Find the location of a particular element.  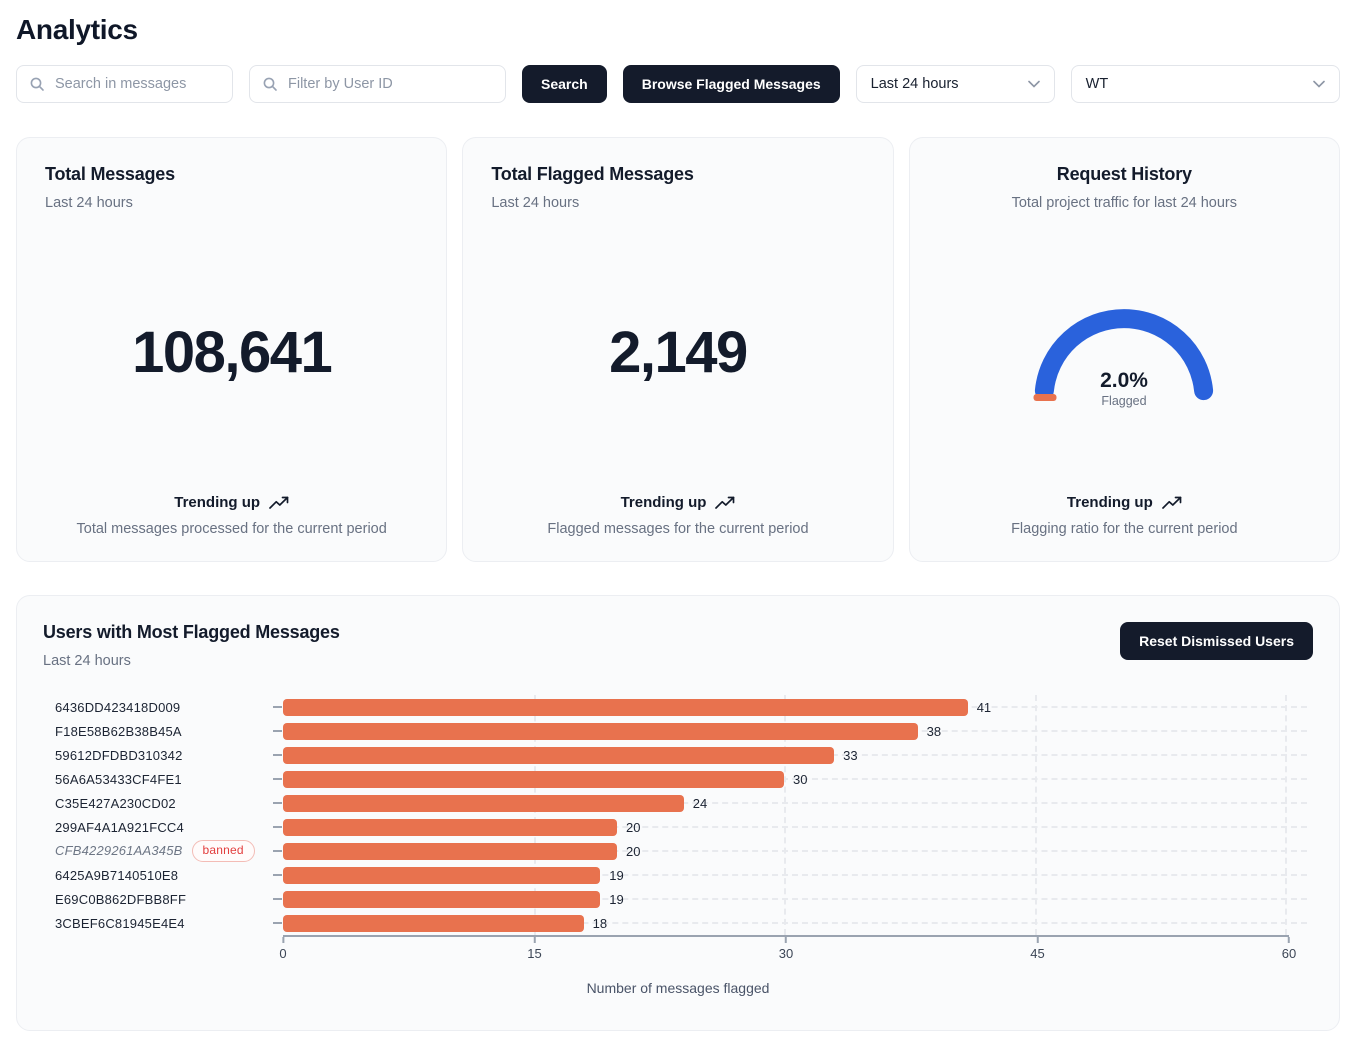

chart-row: C35E427A230CD02 24 is located at coordinates (678, 803).